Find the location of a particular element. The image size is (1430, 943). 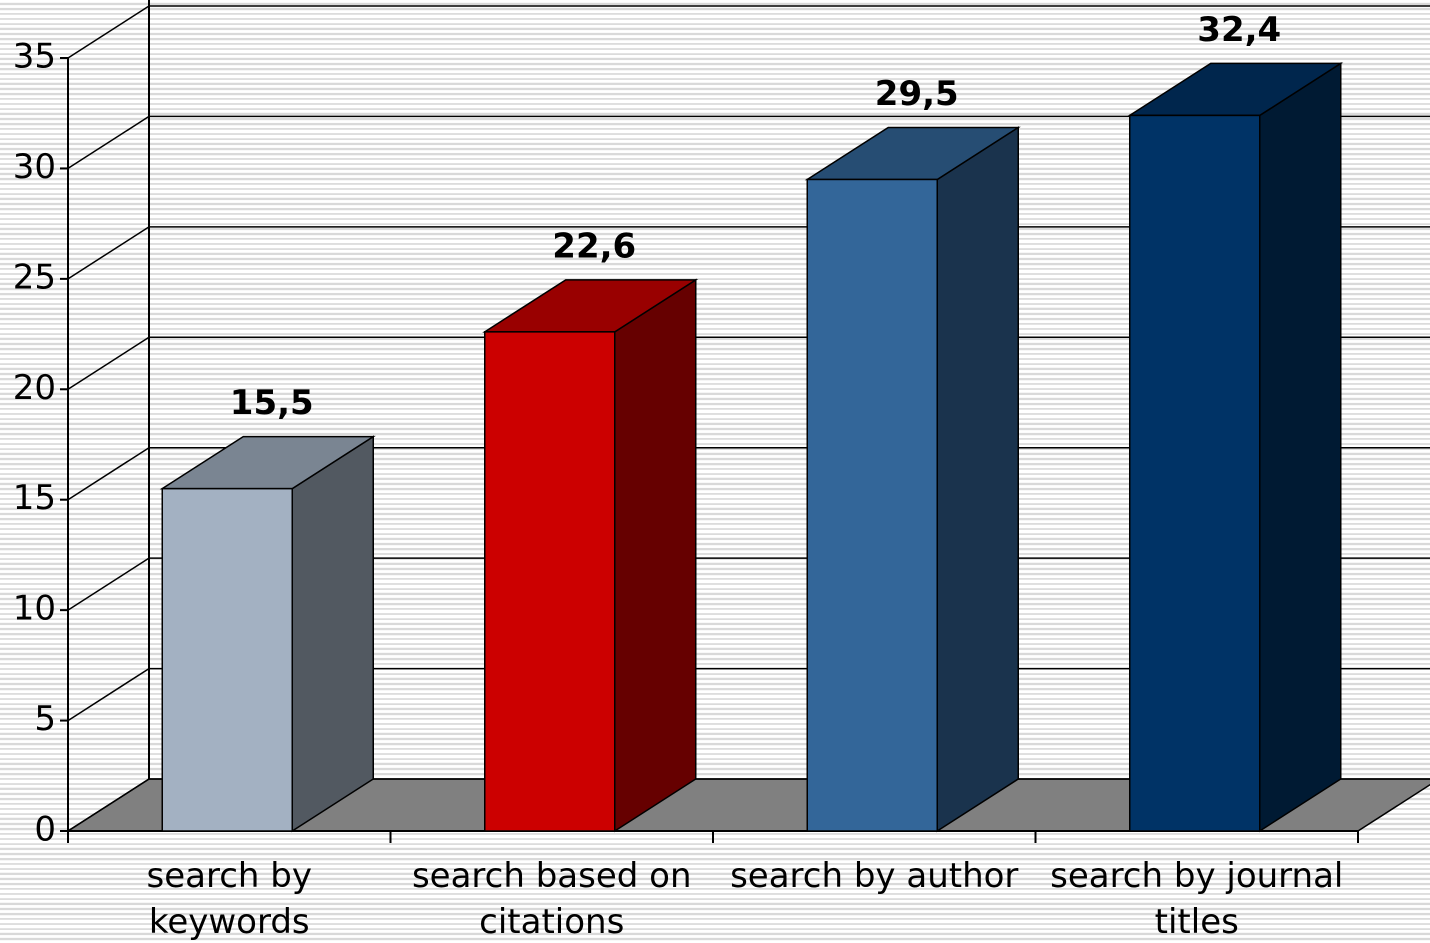

y-tick-label: 35 is located at coordinates (34, 57).